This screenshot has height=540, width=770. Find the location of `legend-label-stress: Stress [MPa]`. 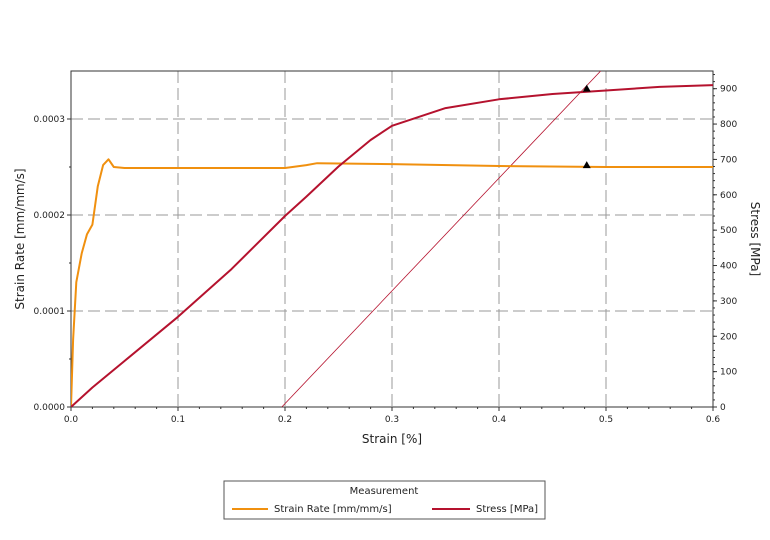

legend-label-stress: Stress [MPa] is located at coordinates (507, 509).